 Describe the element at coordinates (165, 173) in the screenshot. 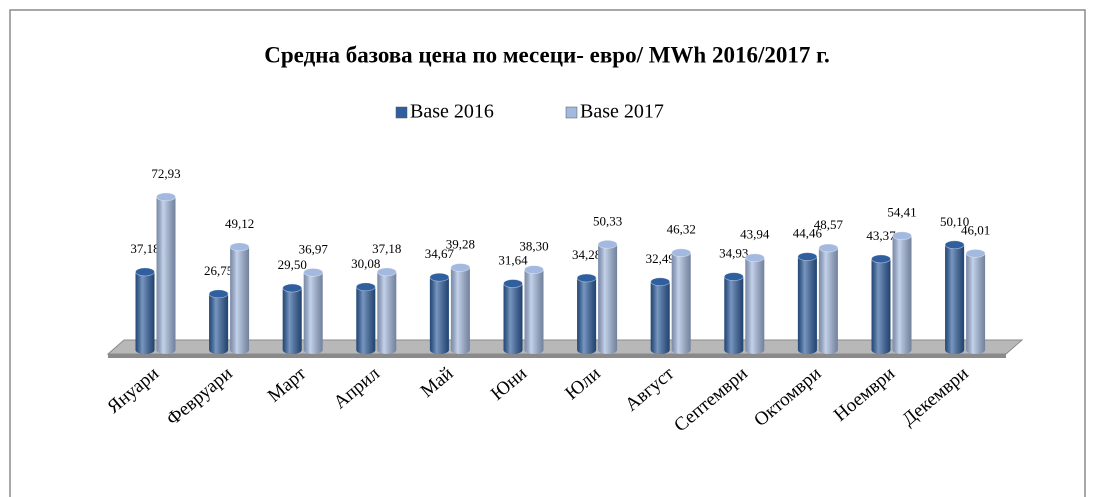

I see `value-label: 72,93` at that location.